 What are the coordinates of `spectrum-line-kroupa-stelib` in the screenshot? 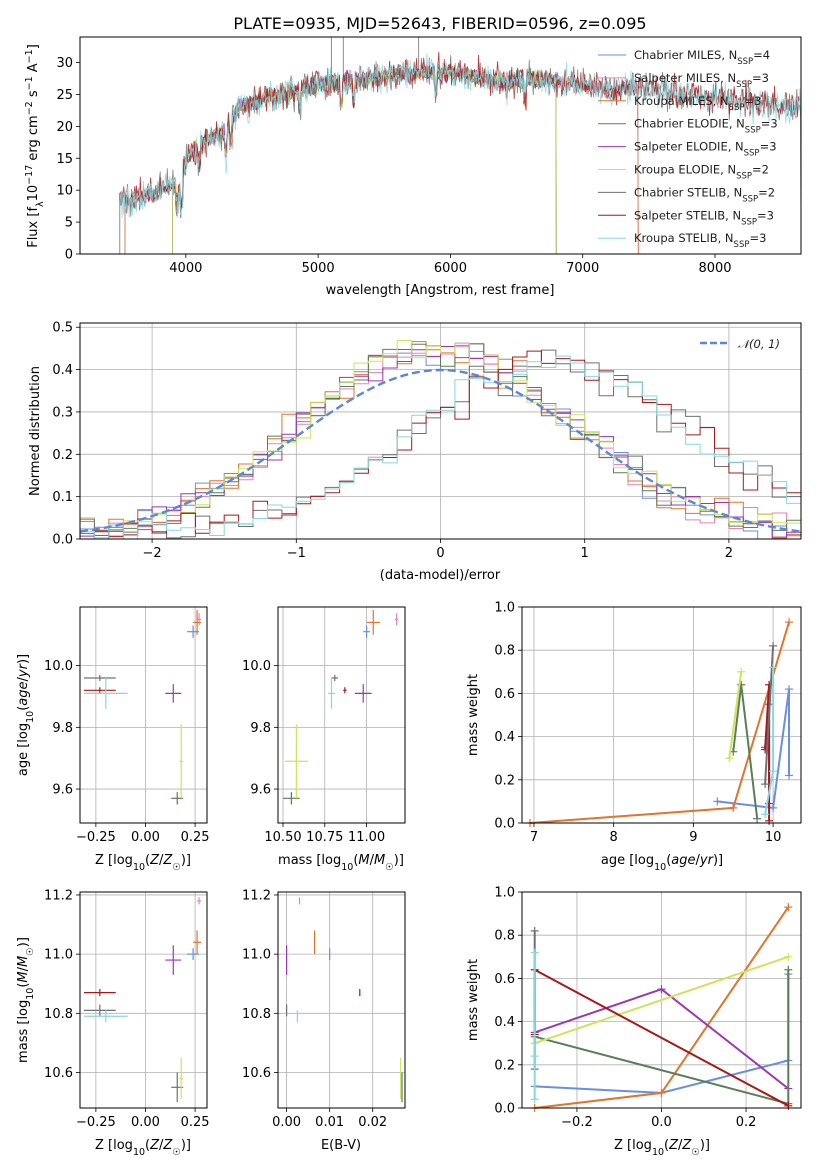 It's located at (460, 154).